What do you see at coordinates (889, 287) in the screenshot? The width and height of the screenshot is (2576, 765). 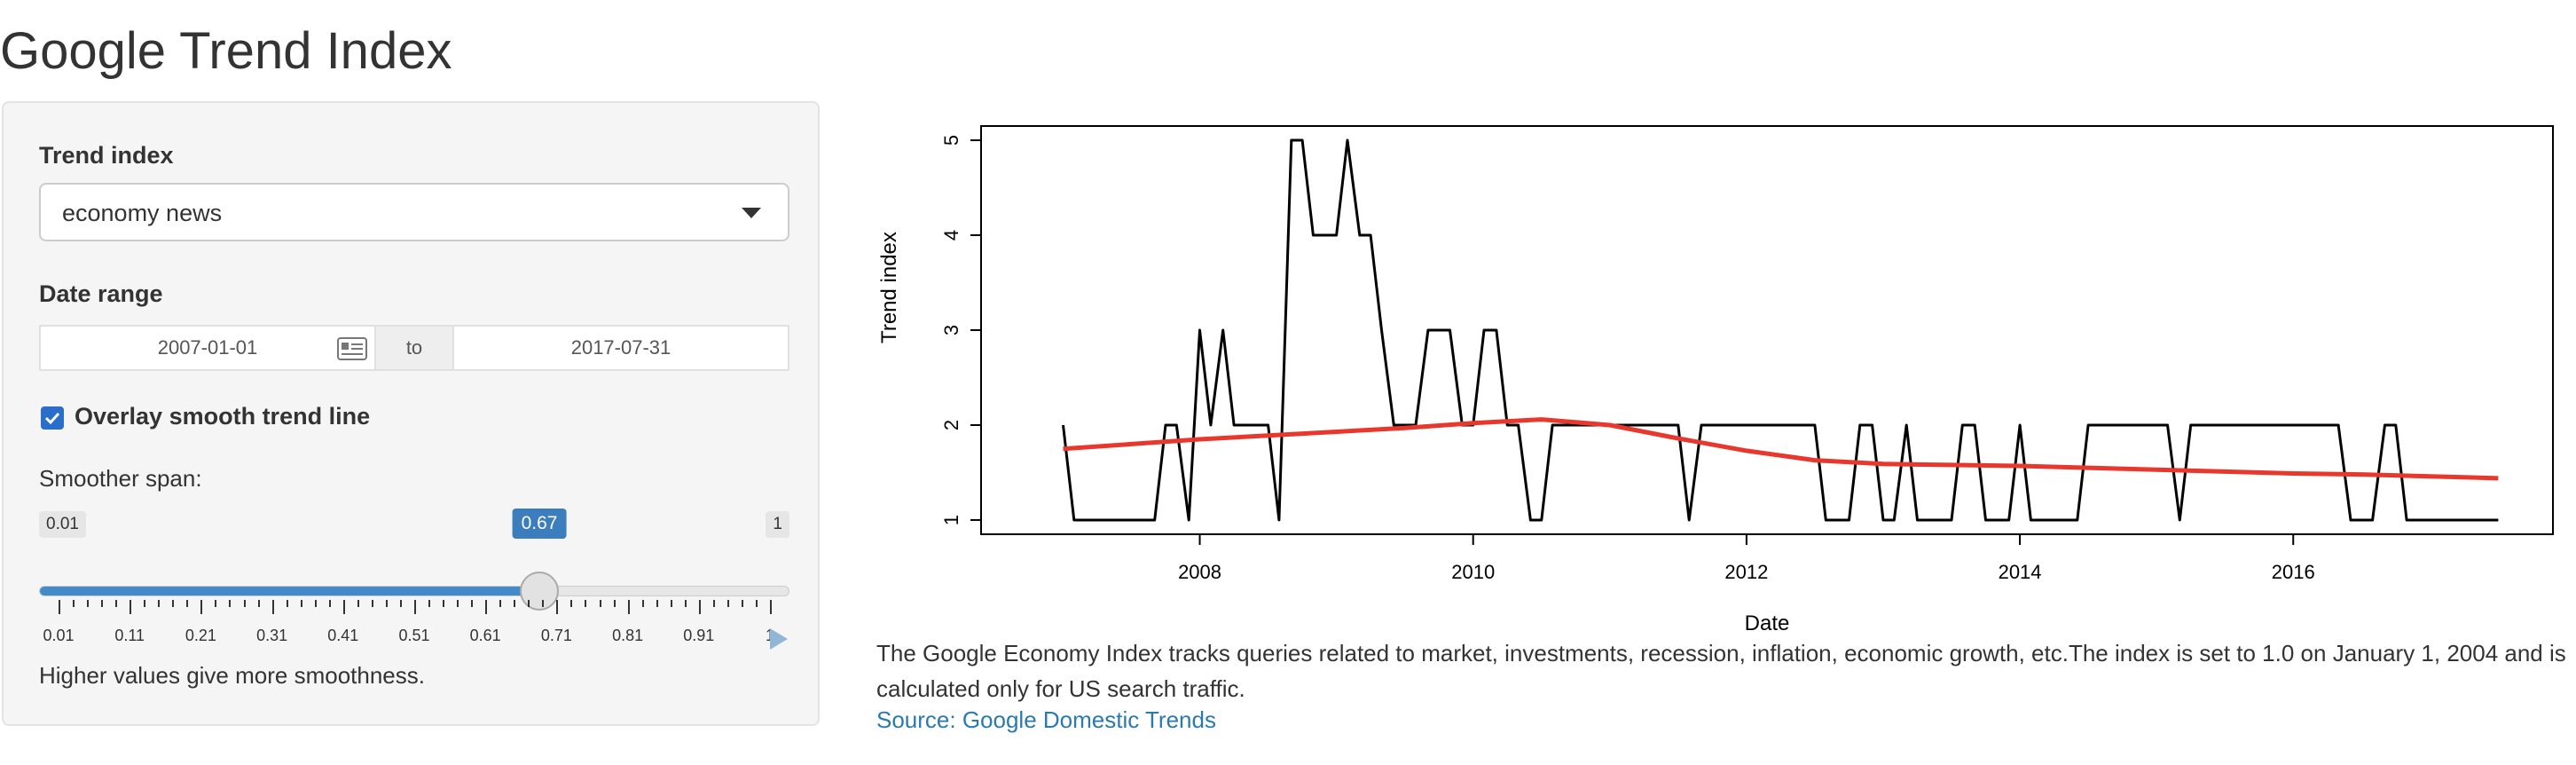 I see `y-axis-label: Trend index` at bounding box center [889, 287].